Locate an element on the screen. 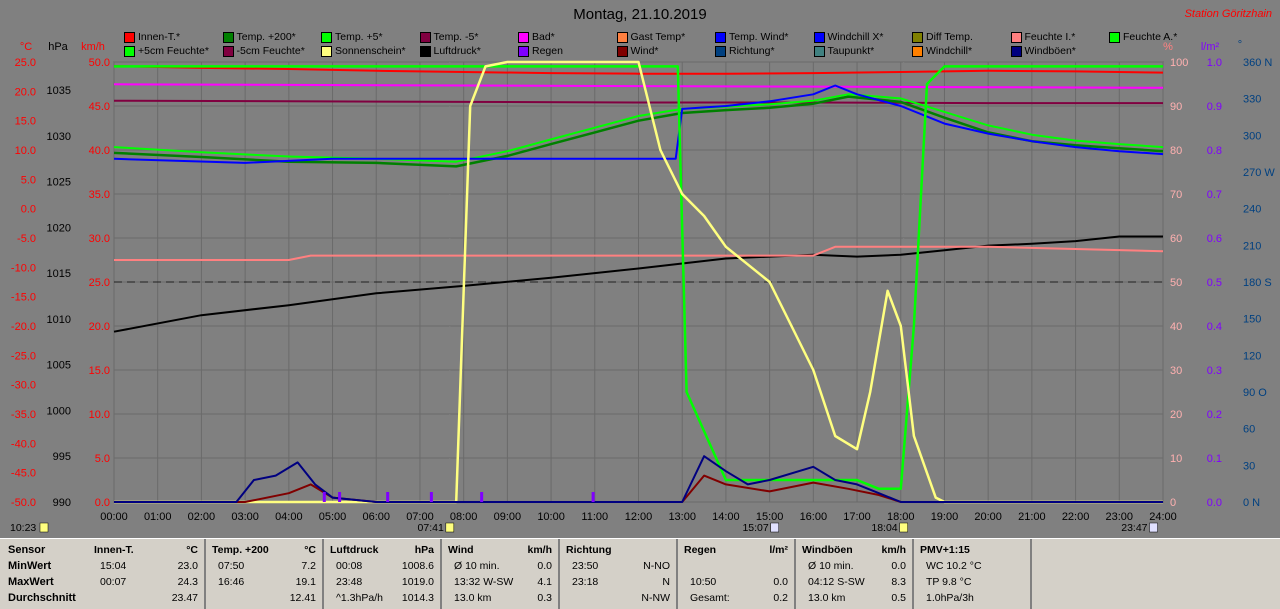  temp-tick-label: -30.0 is located at coordinates (23, 386).